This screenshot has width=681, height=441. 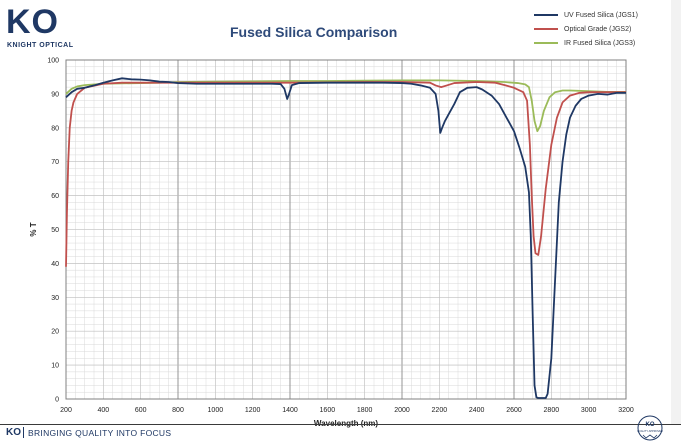 I want to click on x-tick-label: 1000, so click(x=216, y=410).